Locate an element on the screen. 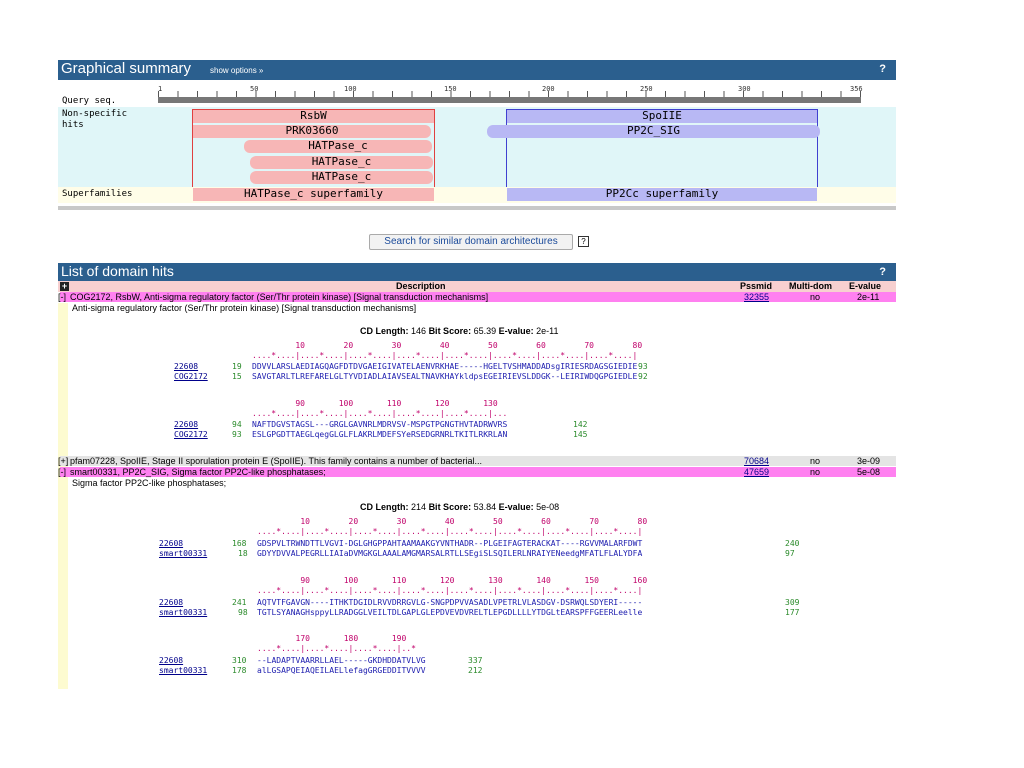 This screenshot has height=768, width=1024. subject-end: 92 is located at coordinates (643, 376).